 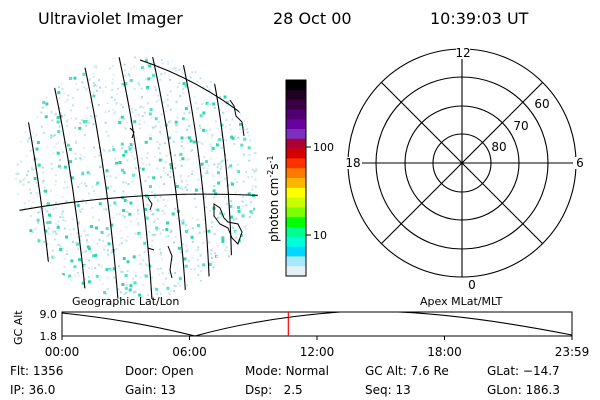 I want to click on coastlines, so click(x=187, y=189).